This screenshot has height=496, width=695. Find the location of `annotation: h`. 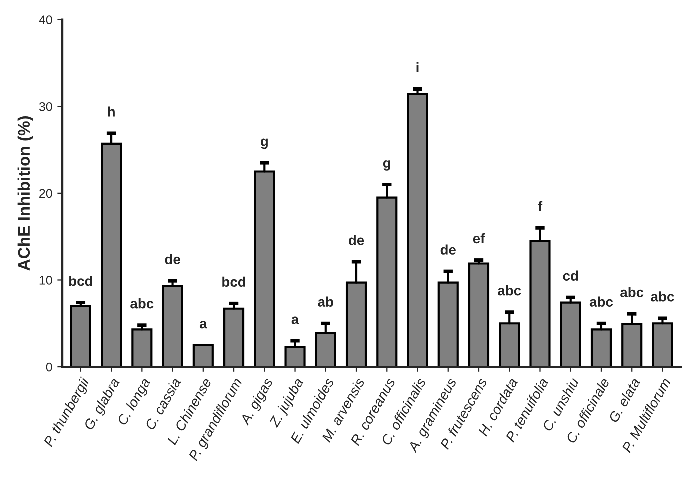

annotation: h is located at coordinates (111, 111).